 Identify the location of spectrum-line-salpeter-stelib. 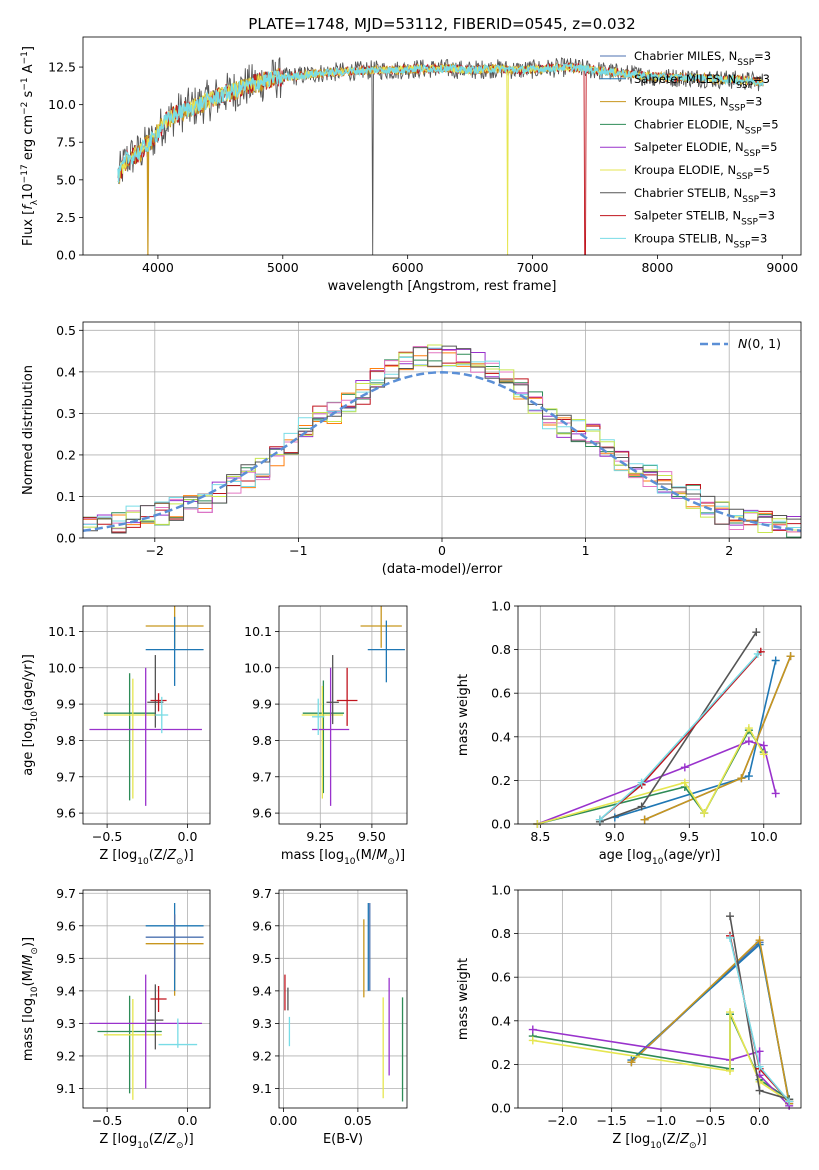
(440, 158).